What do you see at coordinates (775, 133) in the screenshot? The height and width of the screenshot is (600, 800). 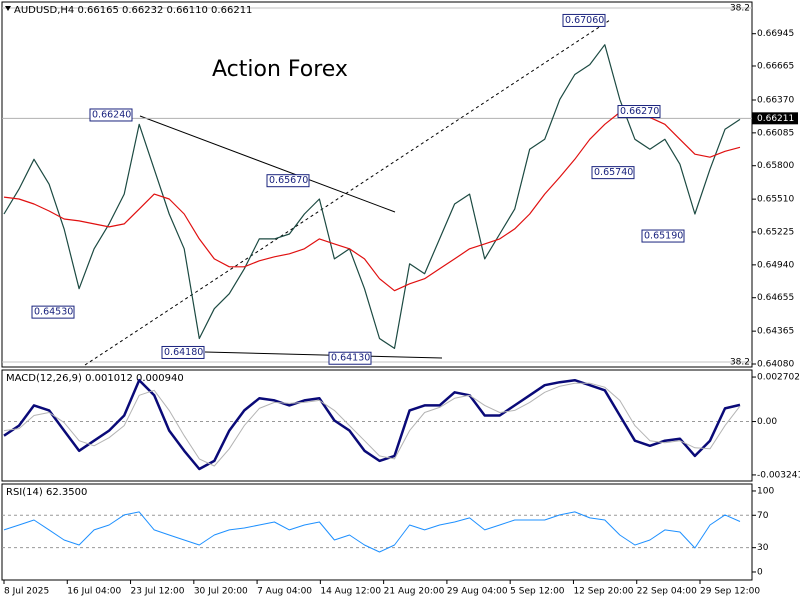 I see `y-tick-label: 0.66085` at bounding box center [775, 133].